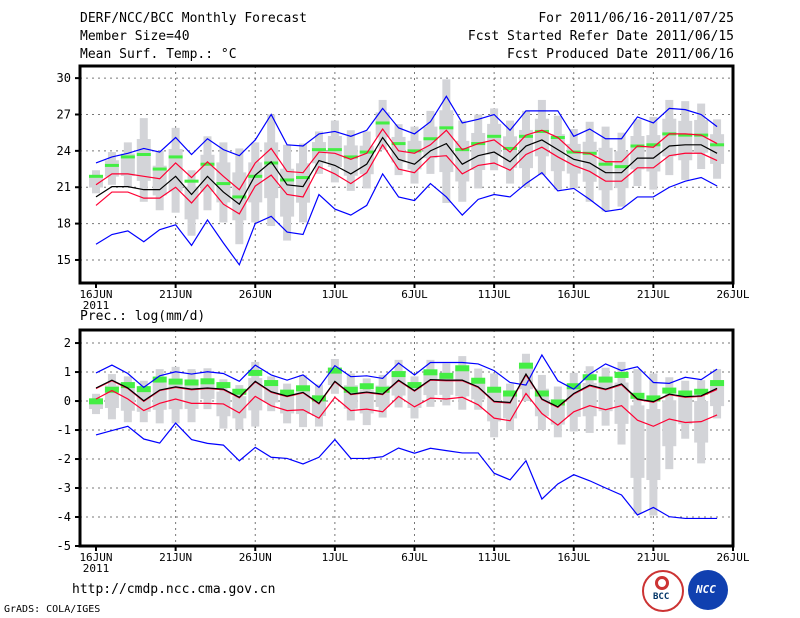 The height and width of the screenshot is (618, 800). Describe the element at coordinates (406, 390) in the screenshot. I see `ensemble-mean-line` at that location.